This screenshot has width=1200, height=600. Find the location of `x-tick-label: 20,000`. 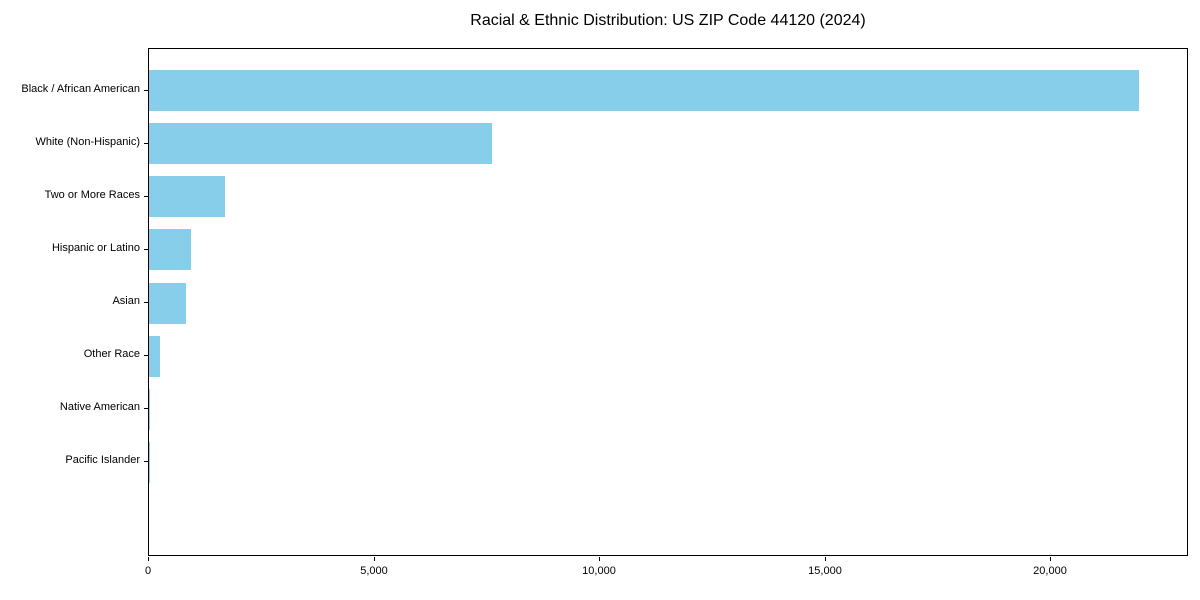

x-tick-label: 20,000 is located at coordinates (1050, 571).